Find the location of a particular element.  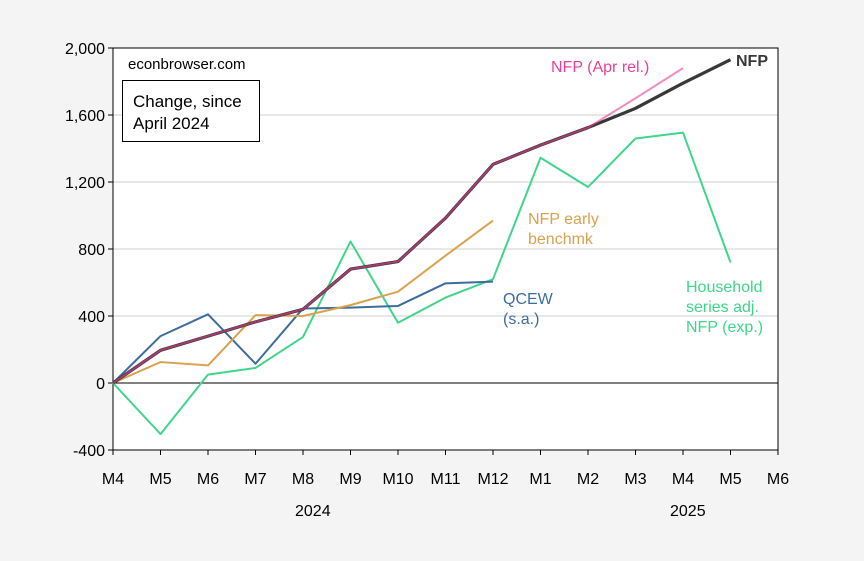

source-note: econbrowser.com is located at coordinates (187, 64).